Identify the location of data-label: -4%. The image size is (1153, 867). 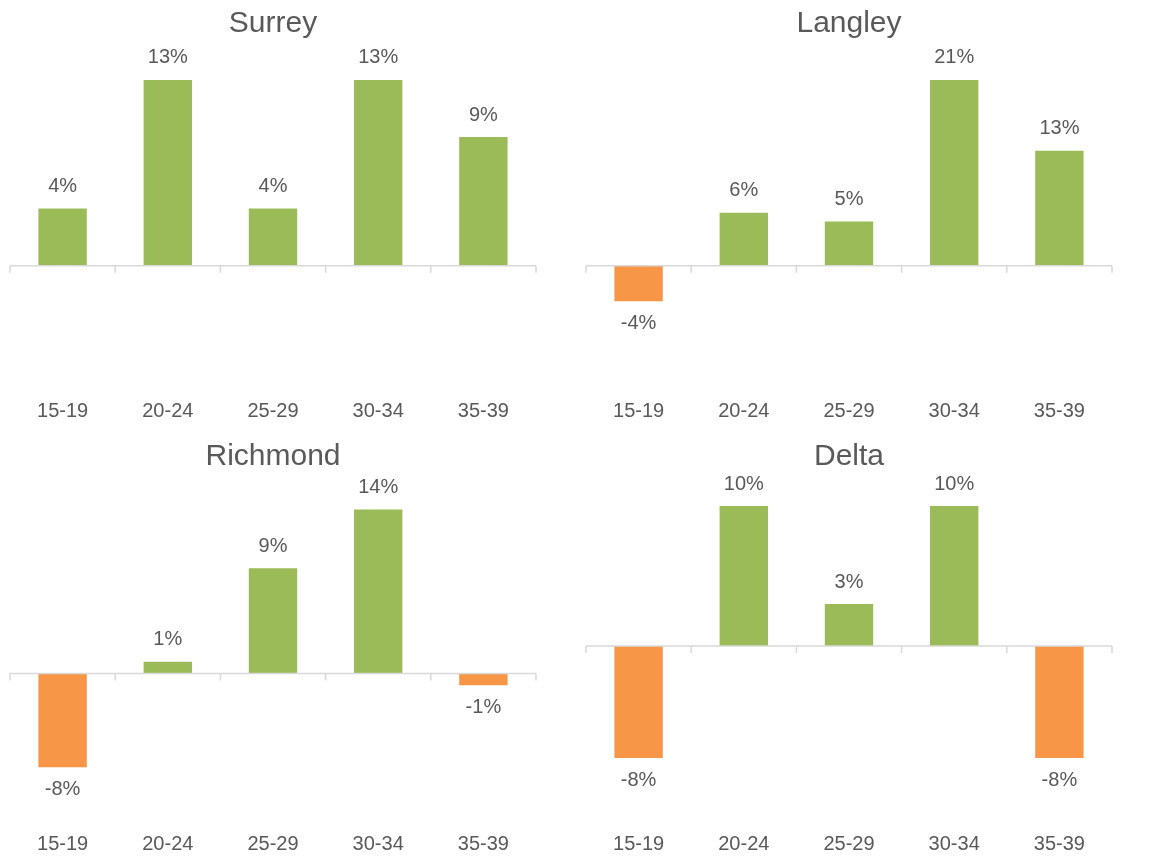
(638, 321).